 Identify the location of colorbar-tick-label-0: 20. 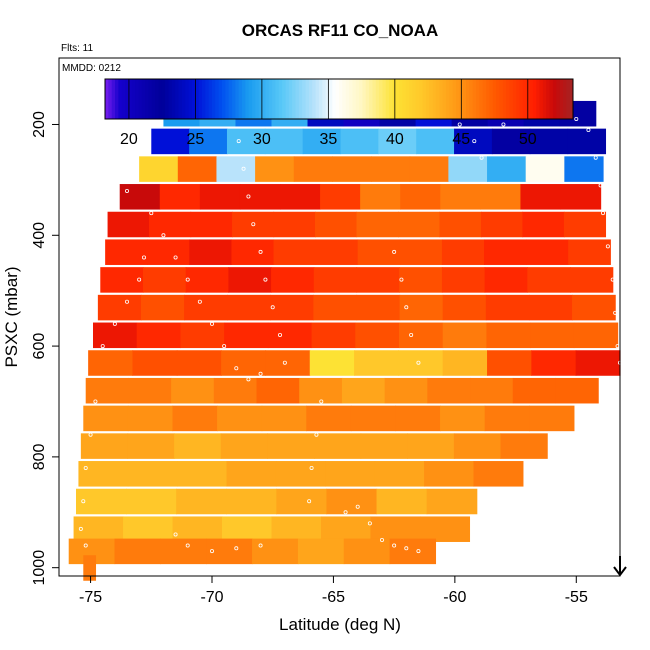
(129, 139).